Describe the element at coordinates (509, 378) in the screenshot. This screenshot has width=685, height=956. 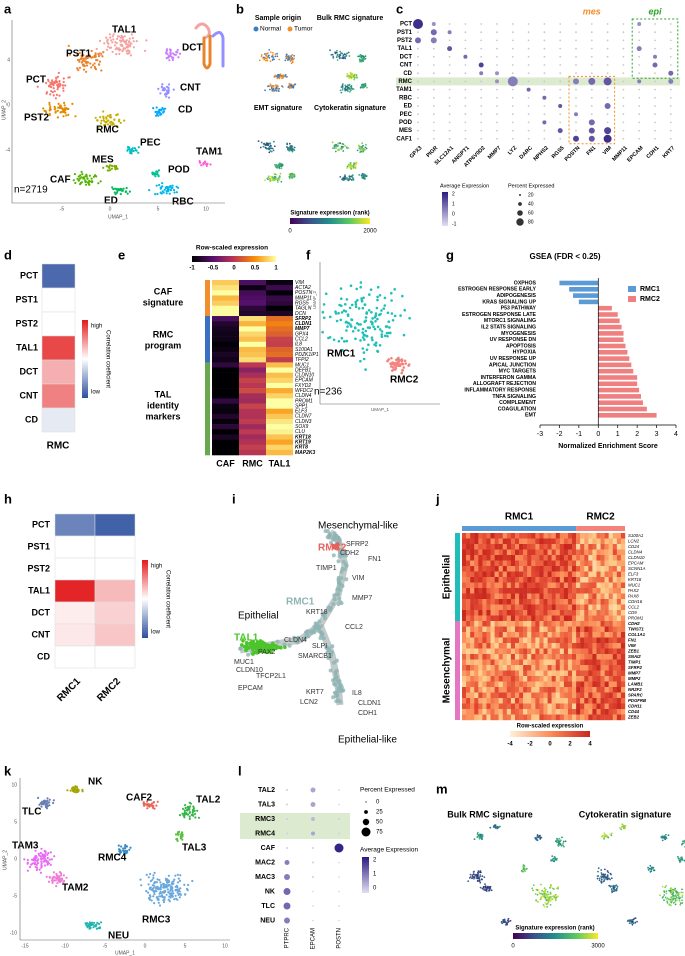
I see `category-label: INTERFERON GAMMA` at that location.